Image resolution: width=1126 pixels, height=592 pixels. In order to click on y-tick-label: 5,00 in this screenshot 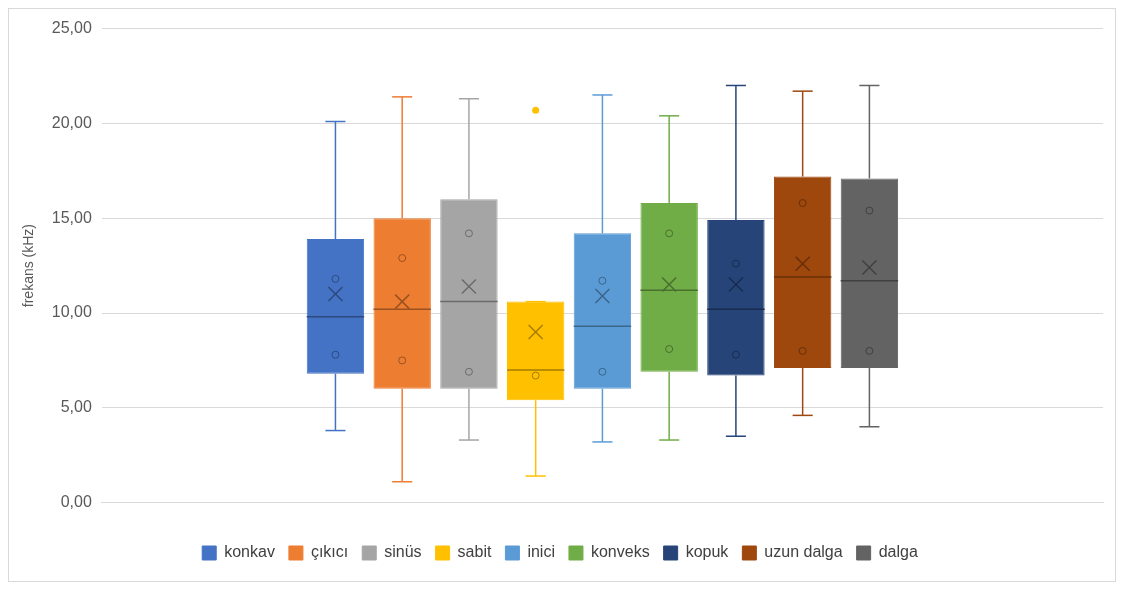, I will do `click(76, 407)`.